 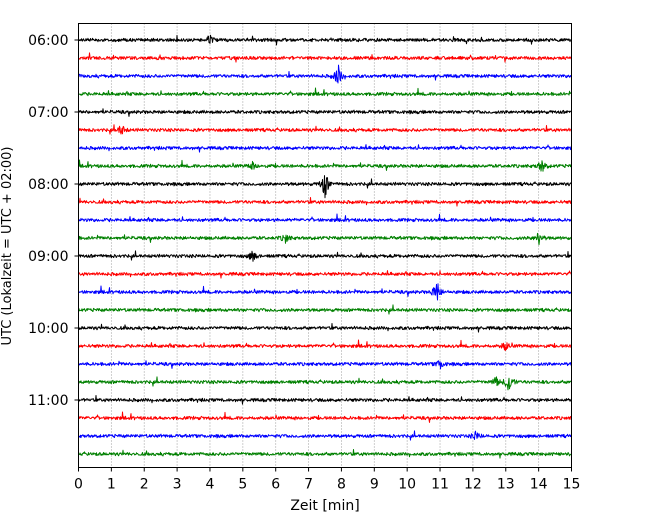 What do you see at coordinates (48, 401) in the screenshot?
I see `y-tick-label: 11:00` at bounding box center [48, 401].